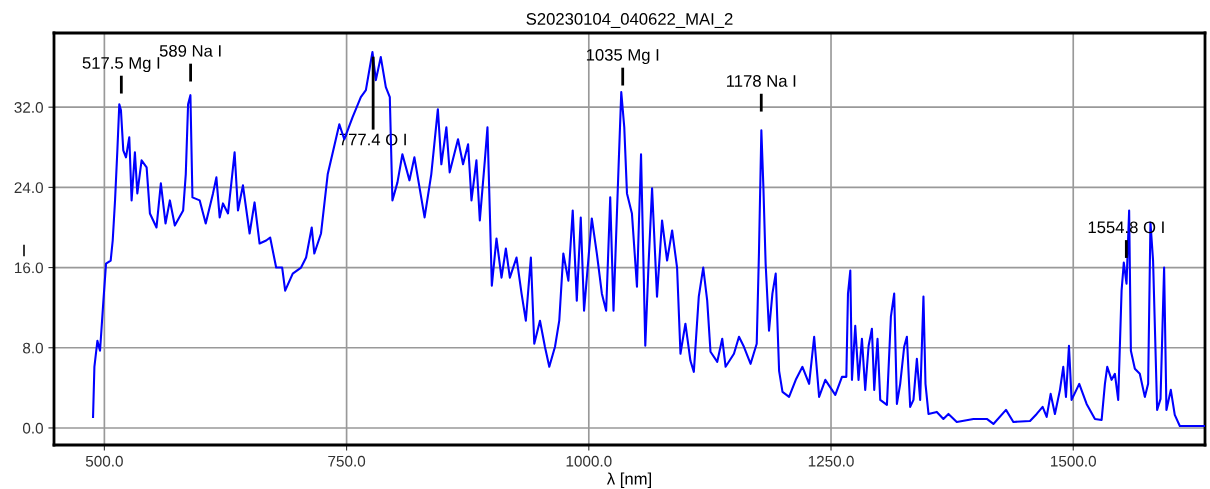  Describe the element at coordinates (32, 428) in the screenshot. I see `y-tick-label: 0.0` at that location.